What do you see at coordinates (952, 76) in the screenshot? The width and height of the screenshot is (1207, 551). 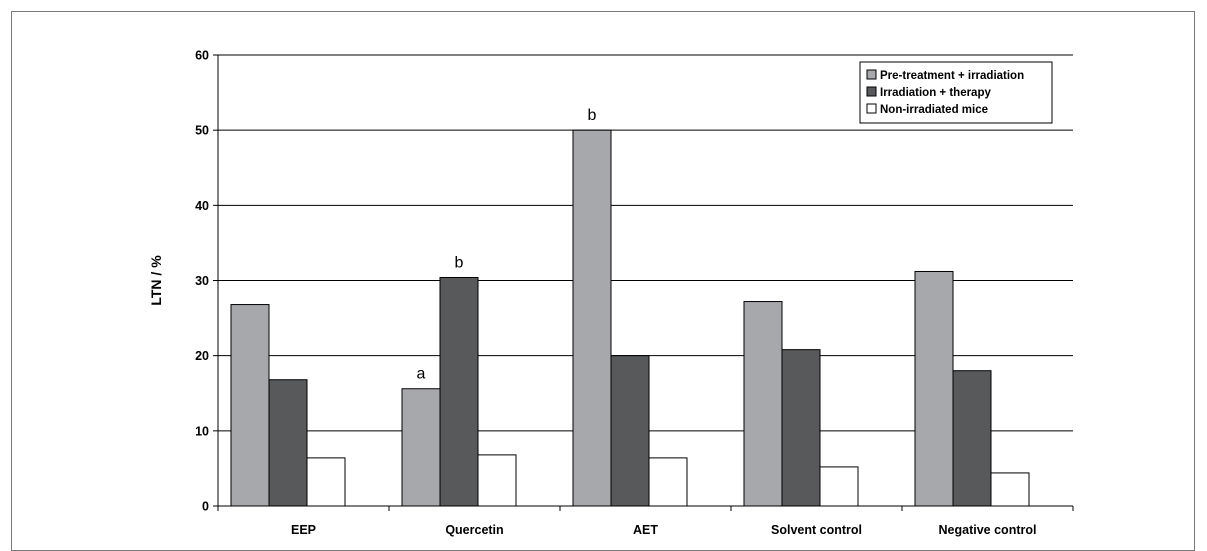 I see `legend-label: Pre-treatment + irradiation` at bounding box center [952, 76].